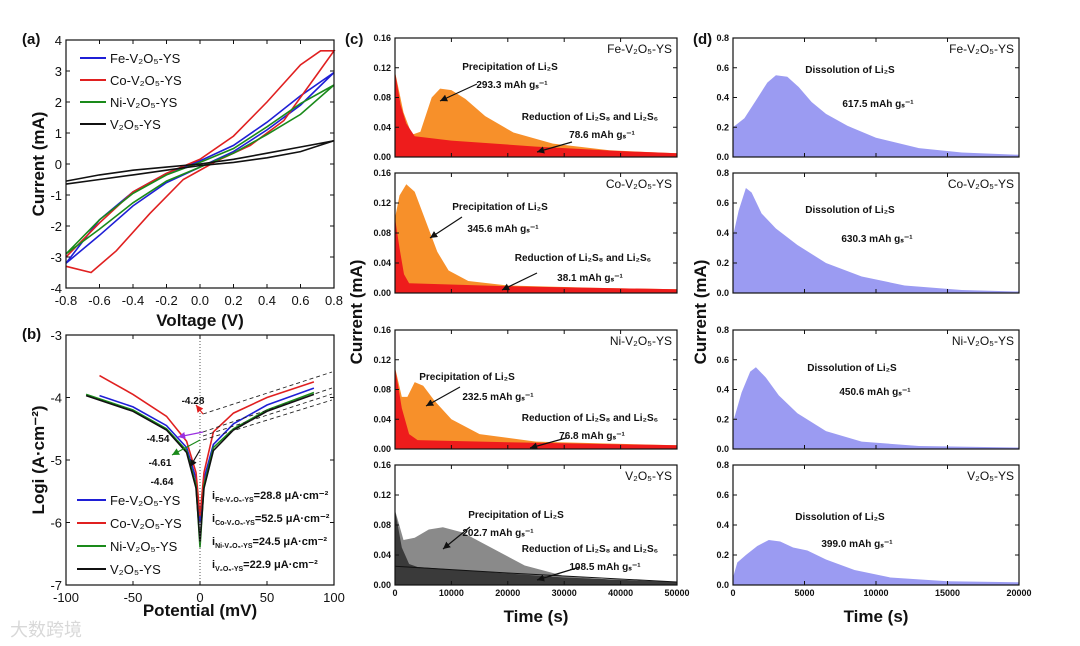 Image resolution: width=1080 pixels, height=646 pixels. What do you see at coordinates (503, 229) in the screenshot?
I see `annotation: 345.6 mAh gₛ⁻¹` at bounding box center [503, 229].